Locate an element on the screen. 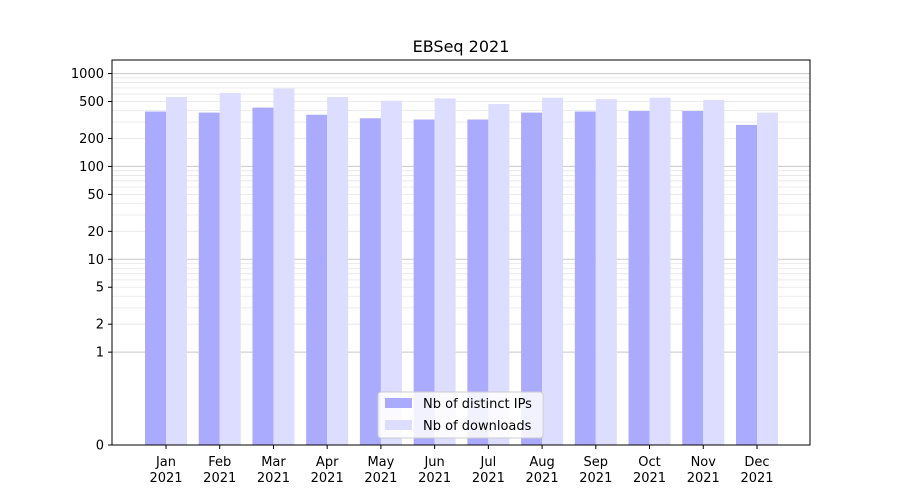 The width and height of the screenshot is (900, 500). y-tick-label: 10 is located at coordinates (95, 260).